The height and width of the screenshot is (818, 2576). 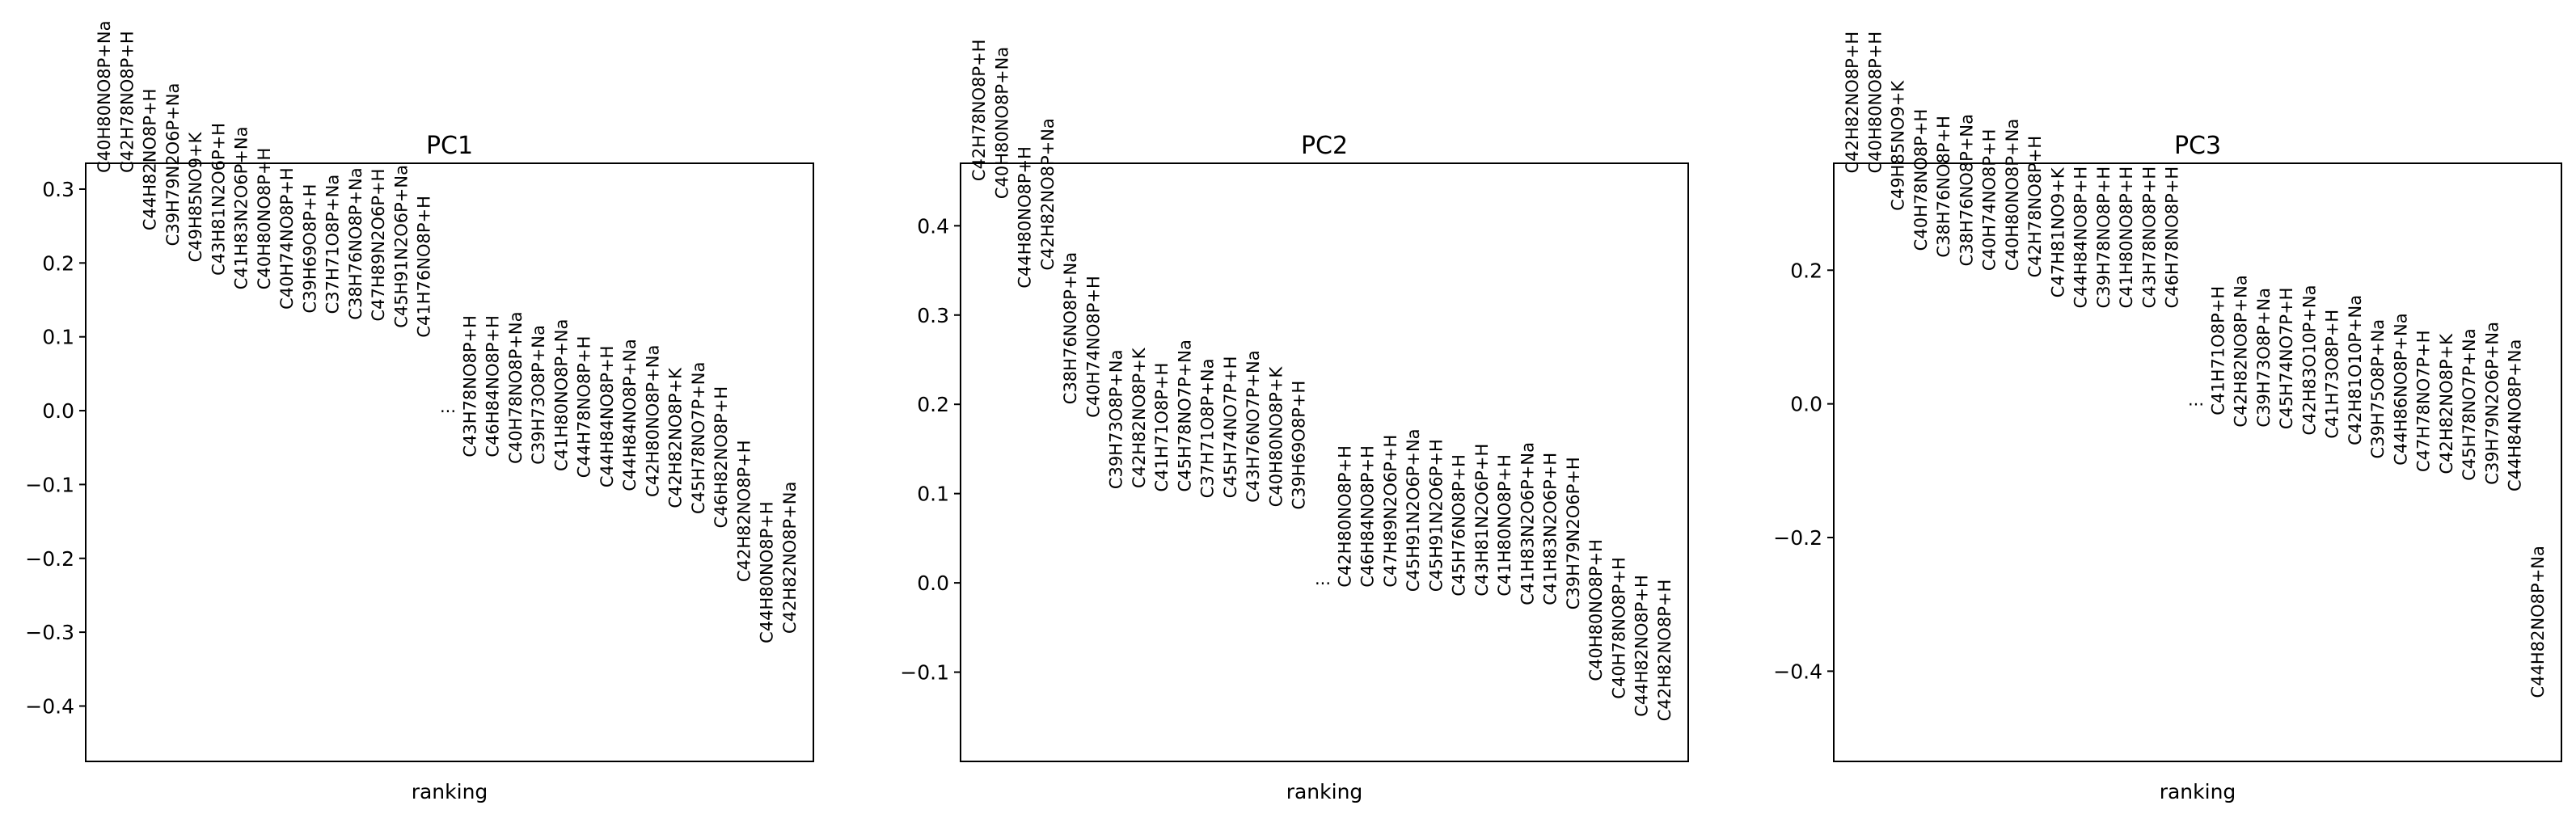 I want to click on bottom-loading-label: C40H78NO8P+Na, so click(x=516, y=387).